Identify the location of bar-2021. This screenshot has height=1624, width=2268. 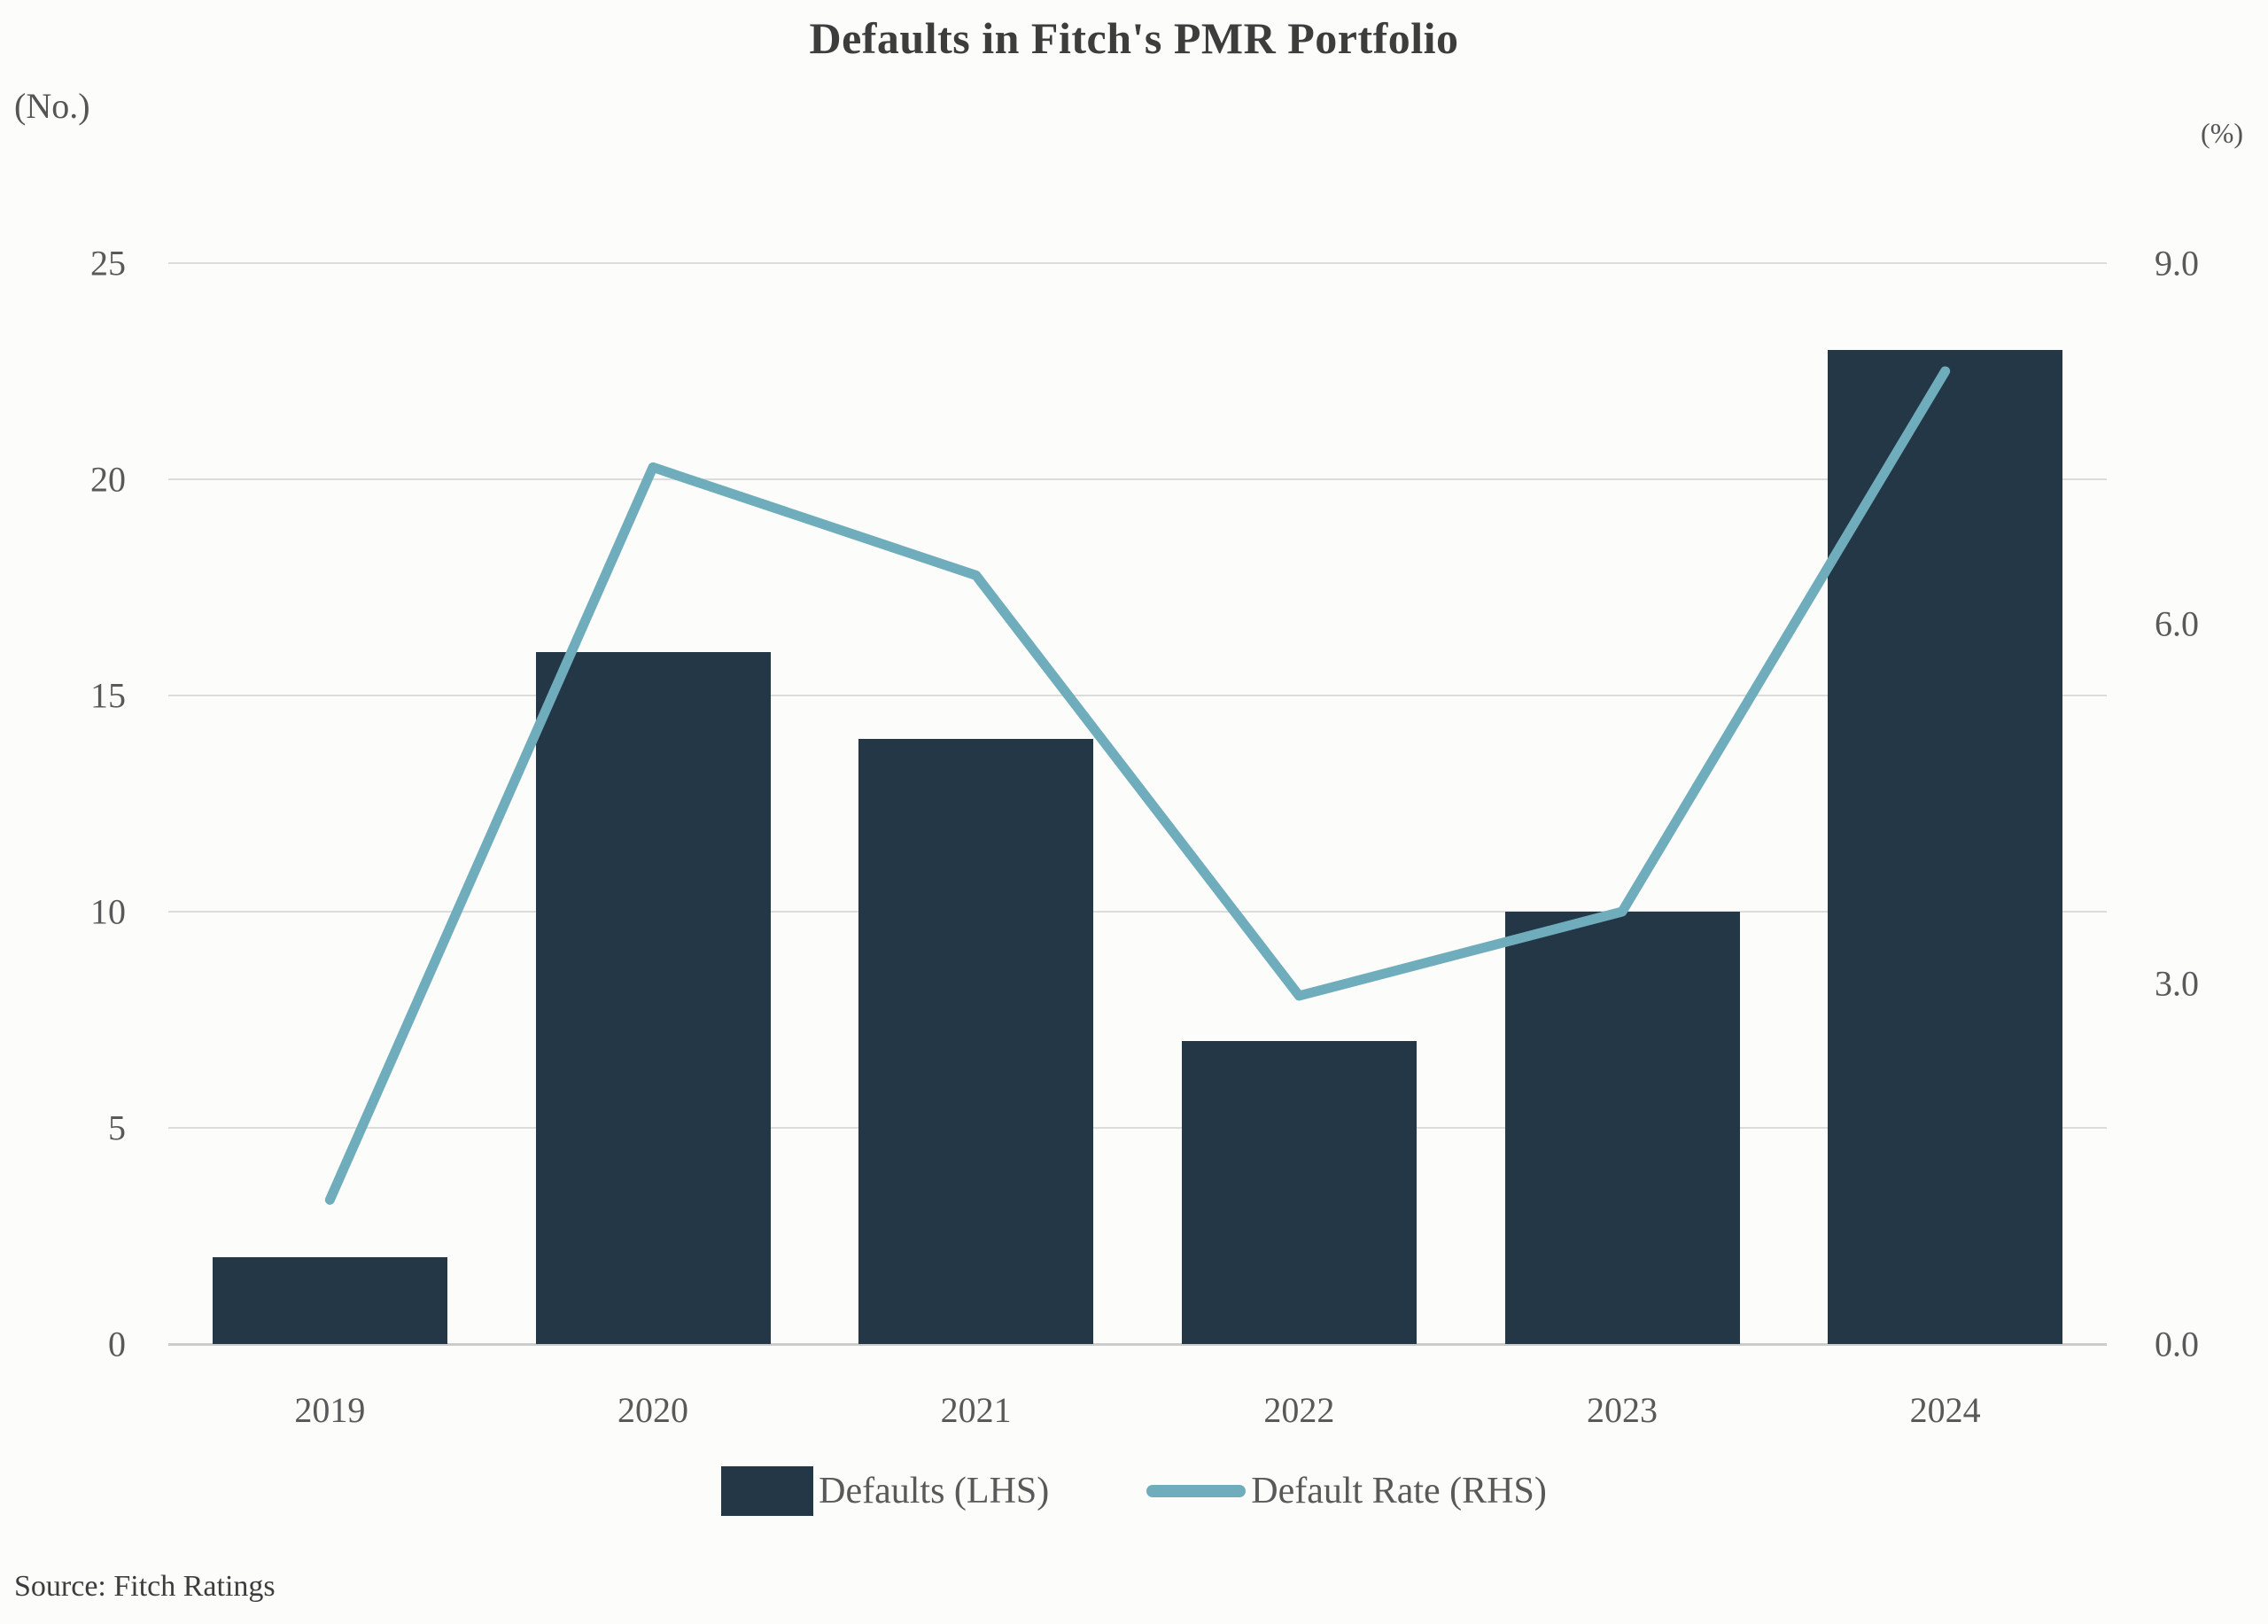
(976, 1041).